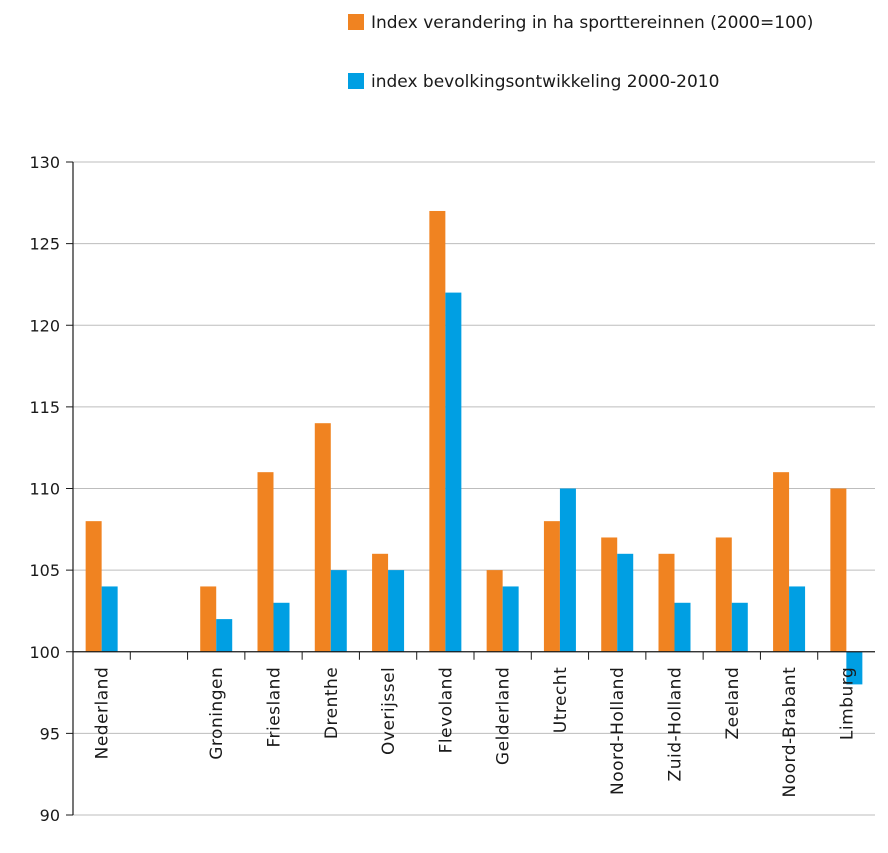 Image resolution: width=888 pixels, height=853 pixels. I want to click on category-label: Overijssel, so click(389, 711).